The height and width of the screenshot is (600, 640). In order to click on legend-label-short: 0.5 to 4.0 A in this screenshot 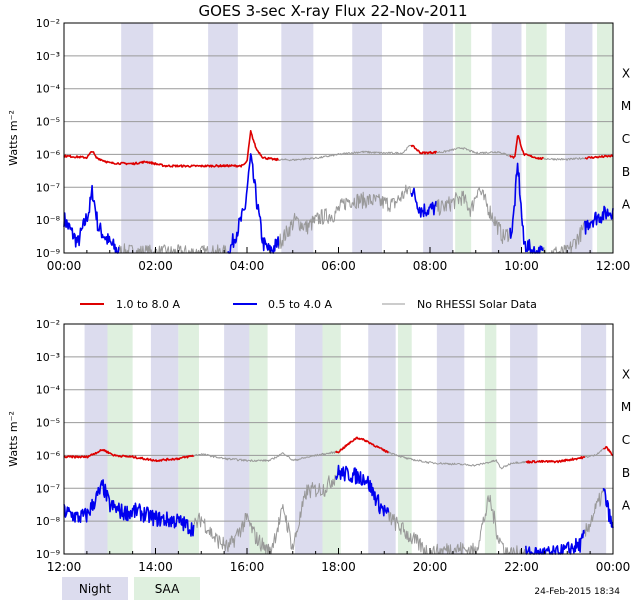, I will do `click(300, 304)`.